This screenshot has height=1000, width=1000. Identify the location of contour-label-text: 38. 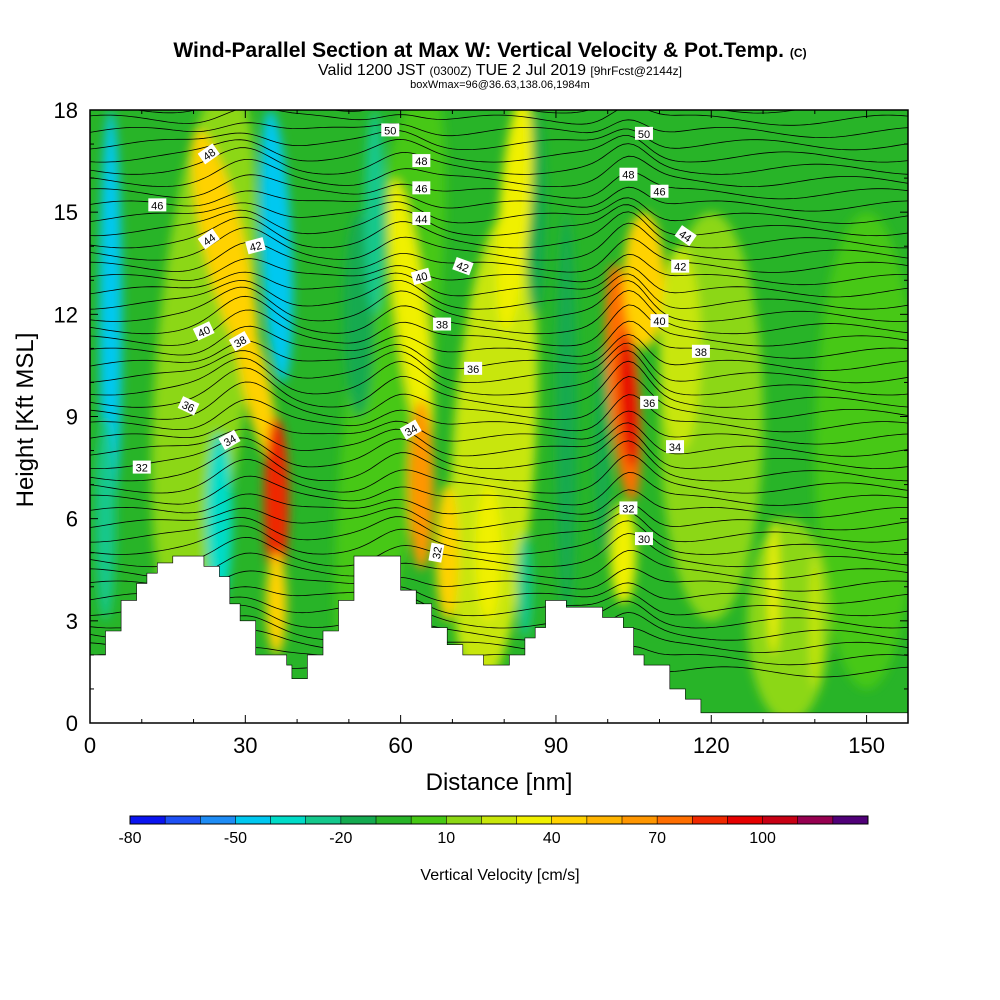
(240, 342).